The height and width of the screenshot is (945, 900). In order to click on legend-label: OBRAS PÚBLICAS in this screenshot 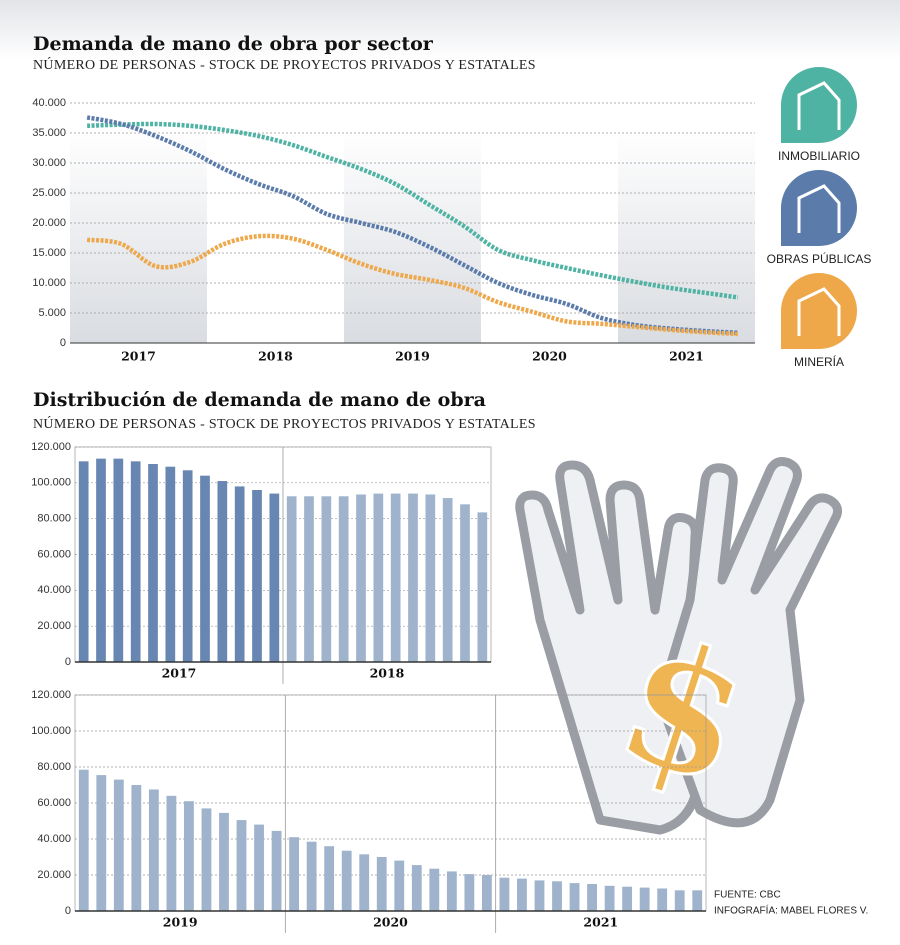, I will do `click(819, 258)`.